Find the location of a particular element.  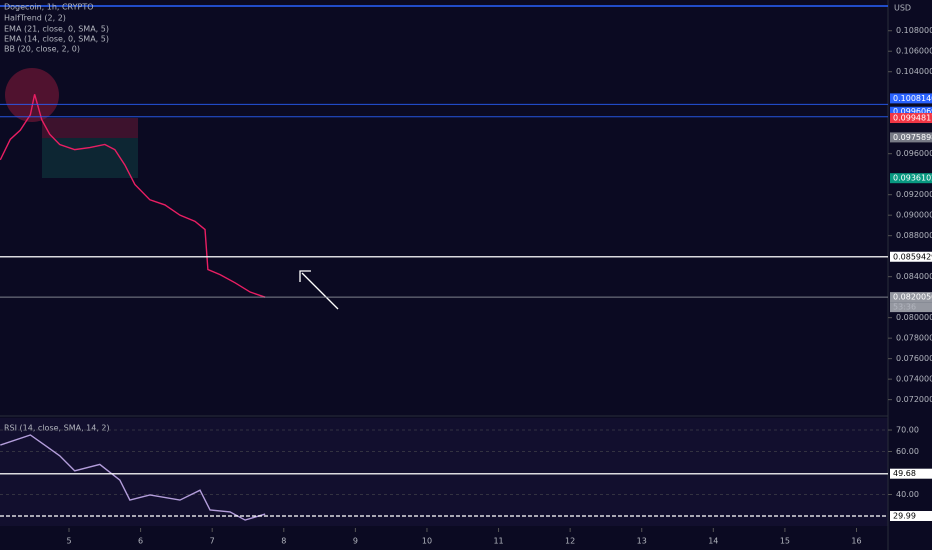

y-tick-label: 0.09600000 is located at coordinates (914, 153).